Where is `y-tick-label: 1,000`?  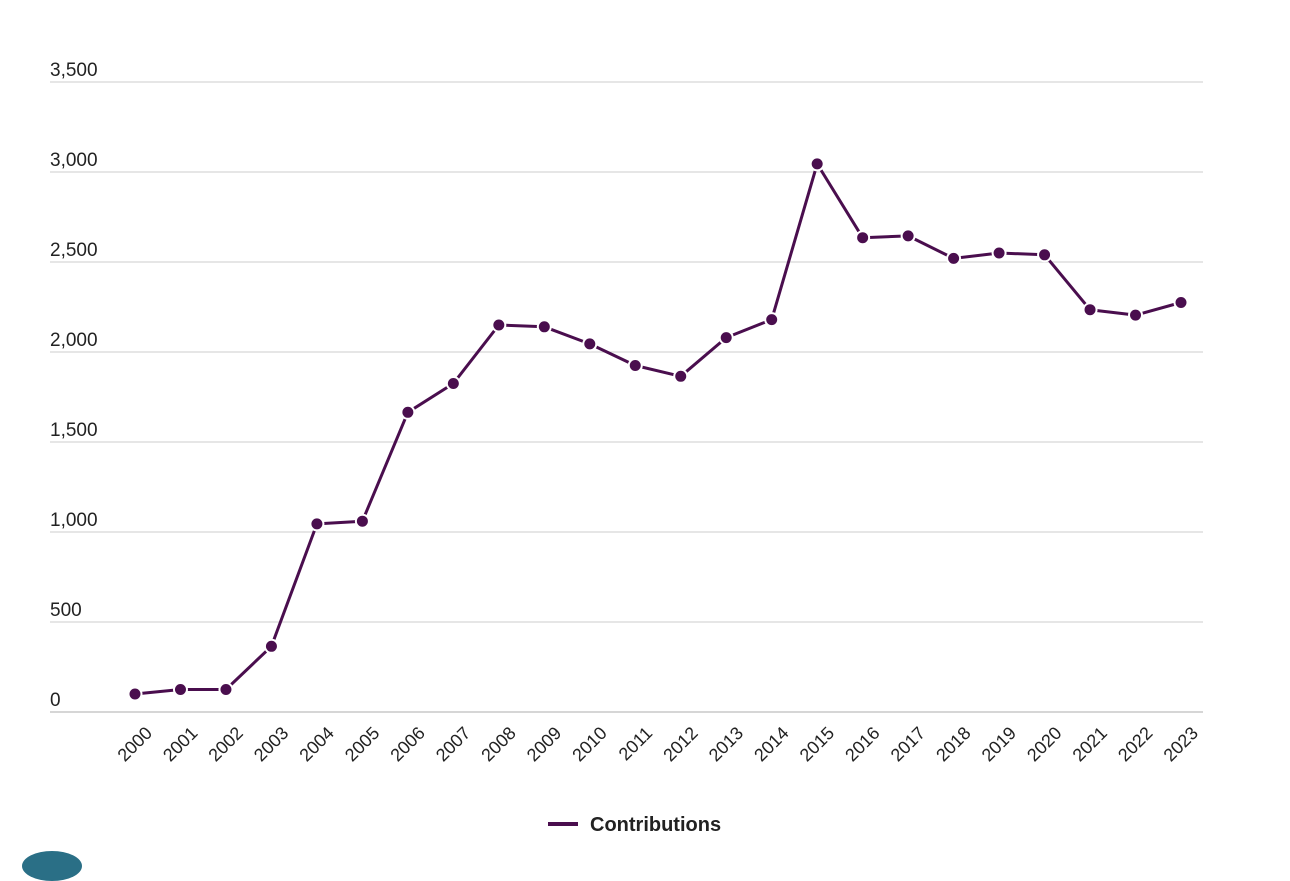 y-tick-label: 1,000 is located at coordinates (74, 520).